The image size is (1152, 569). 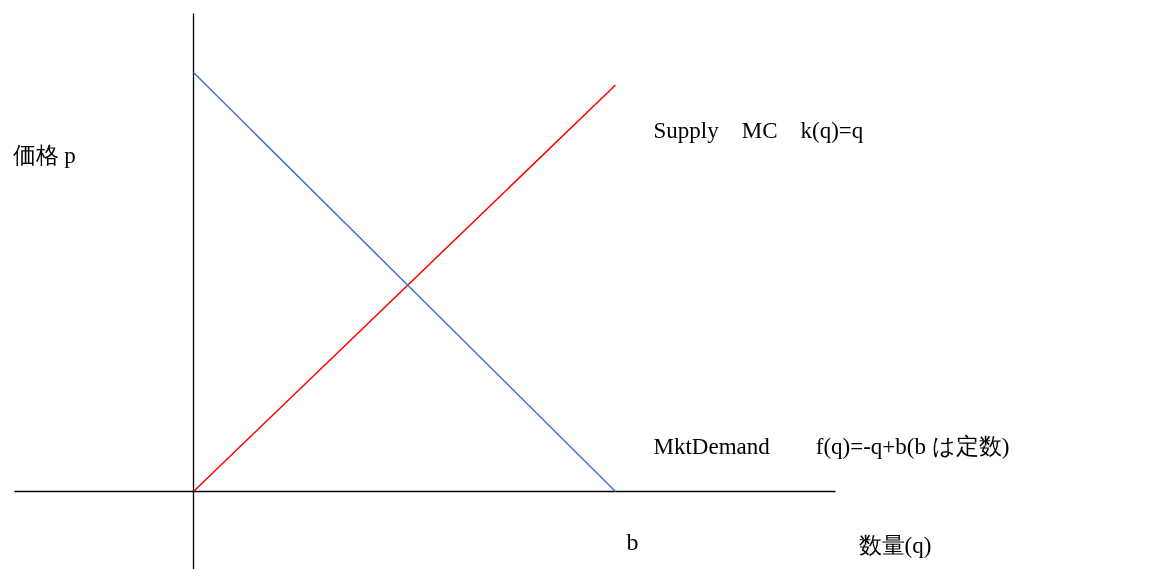 What do you see at coordinates (895, 545) in the screenshot?
I see `x-axis-title: 数量(q)` at bounding box center [895, 545].